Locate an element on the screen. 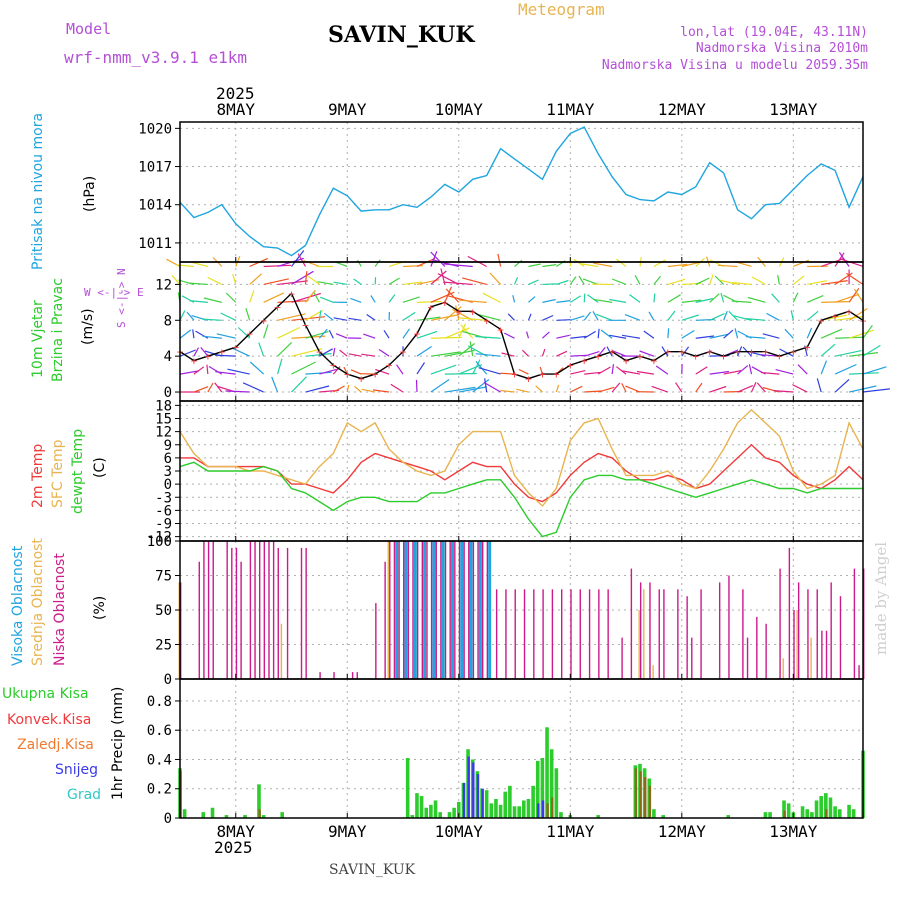 This screenshot has height=900, width=900. cloud-label-mid: Srednja Oblacnost is located at coordinates (38, 602).